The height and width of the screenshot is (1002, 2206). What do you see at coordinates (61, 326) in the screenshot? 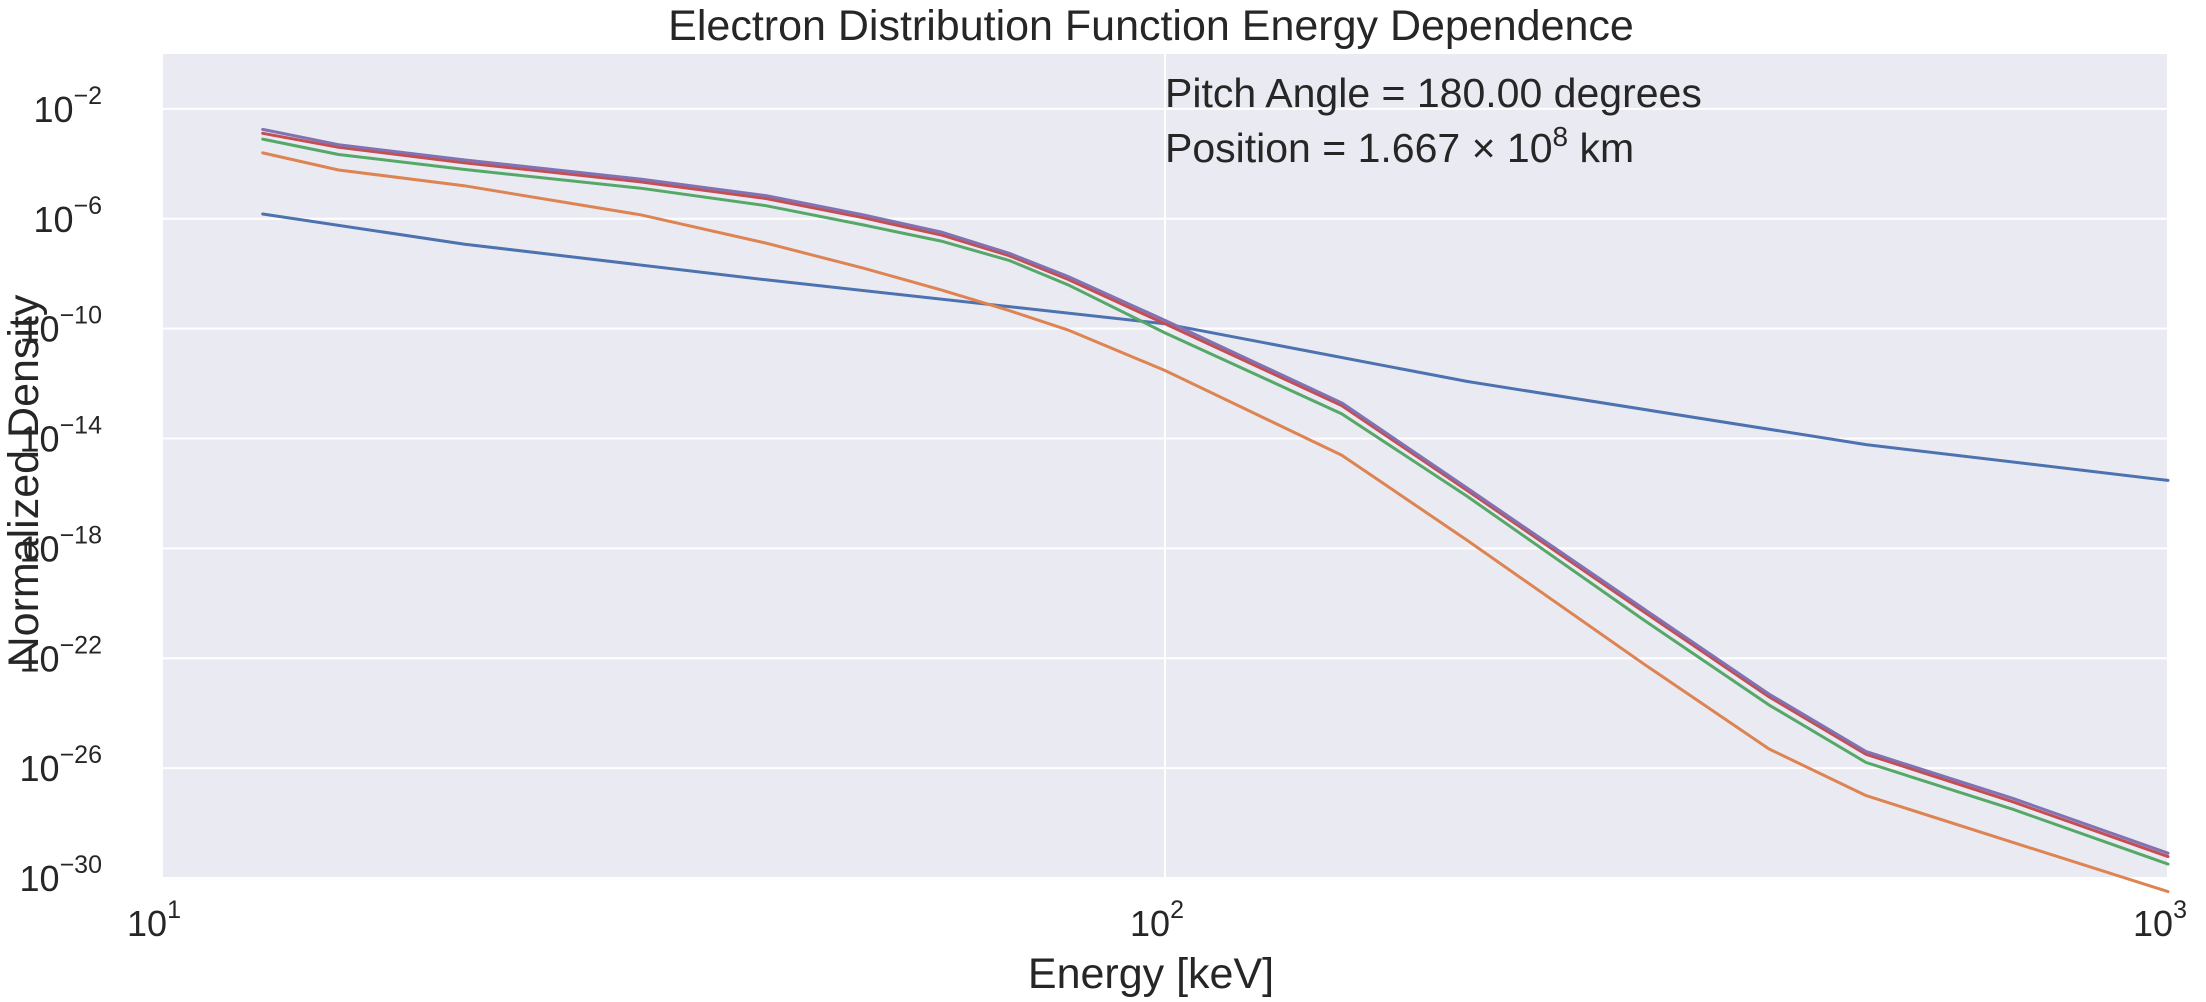
I see `y-tick-label: 10⁻¹⁰` at bounding box center [61, 326].